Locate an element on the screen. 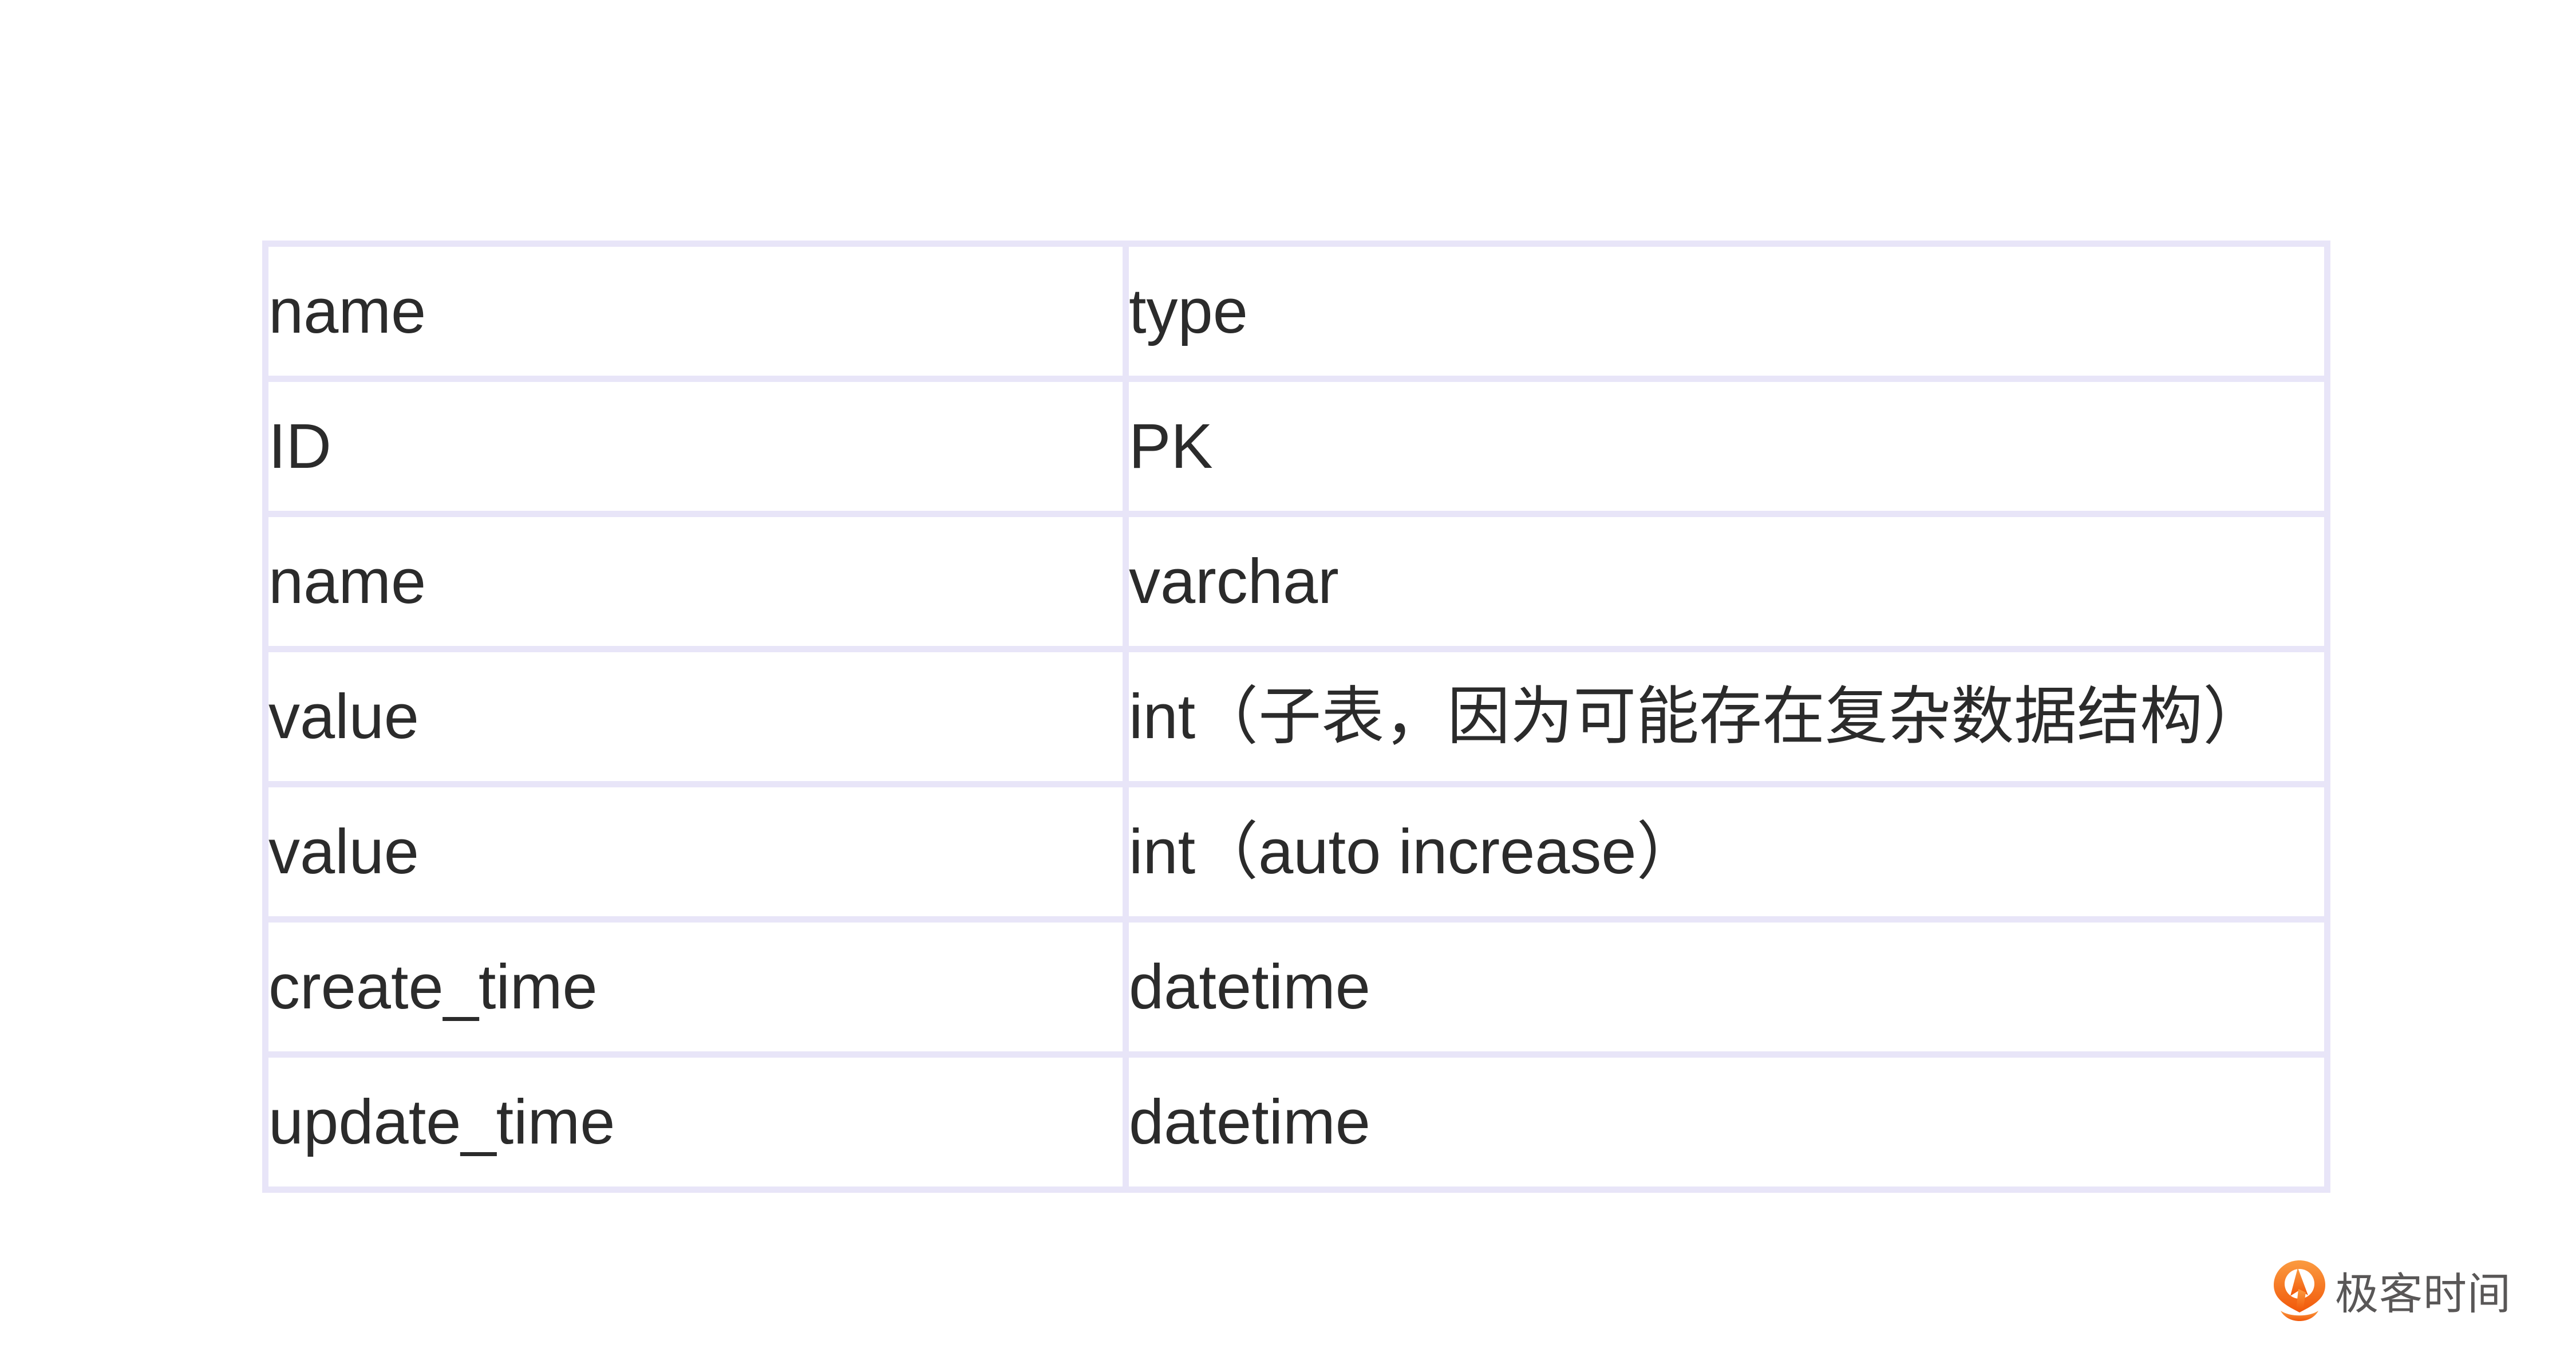 The image size is (2576, 1360). table-row: ID PK is located at coordinates (1296, 446).